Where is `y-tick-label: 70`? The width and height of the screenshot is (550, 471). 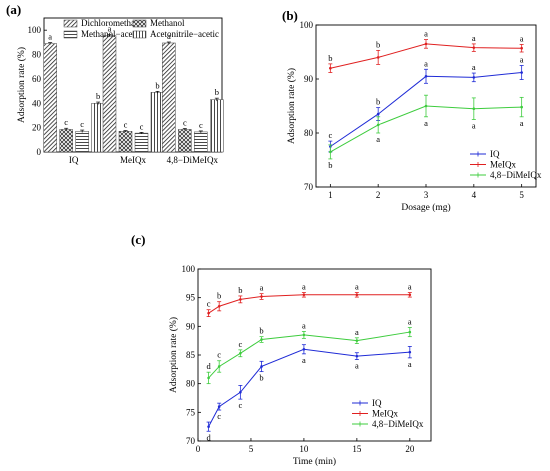 y-tick-label: 70 is located at coordinates (309, 187).